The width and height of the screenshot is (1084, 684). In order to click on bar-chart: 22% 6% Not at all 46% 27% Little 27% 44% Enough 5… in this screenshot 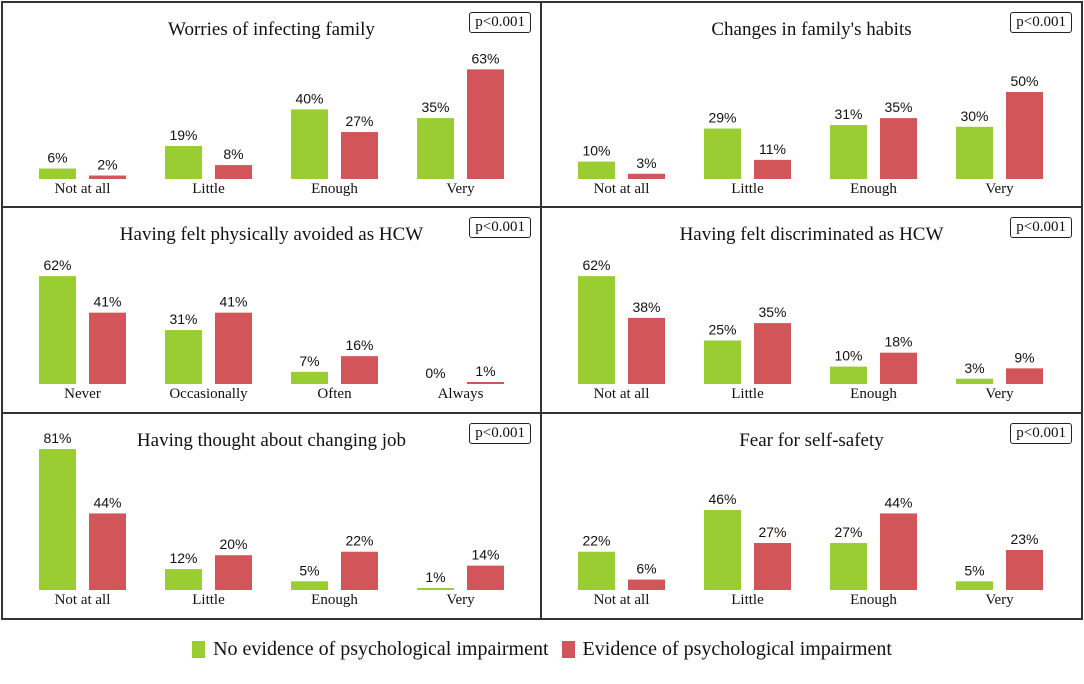, I will do `click(810, 549)`.